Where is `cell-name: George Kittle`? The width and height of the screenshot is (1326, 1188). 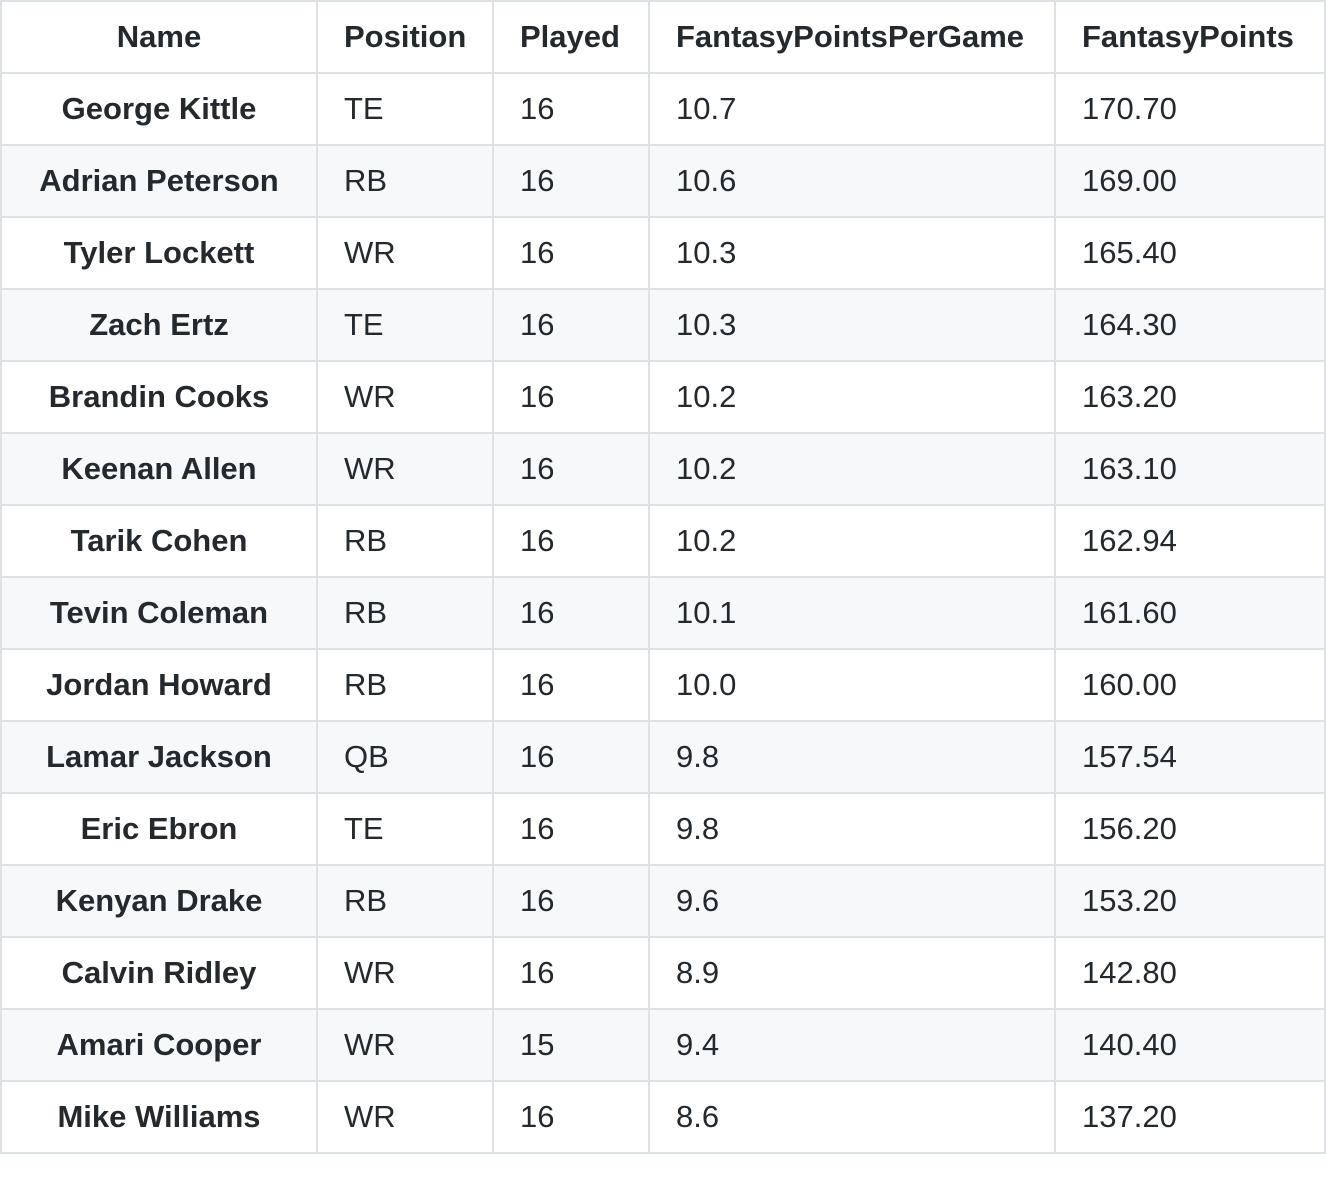
cell-name: George Kittle is located at coordinates (159, 109).